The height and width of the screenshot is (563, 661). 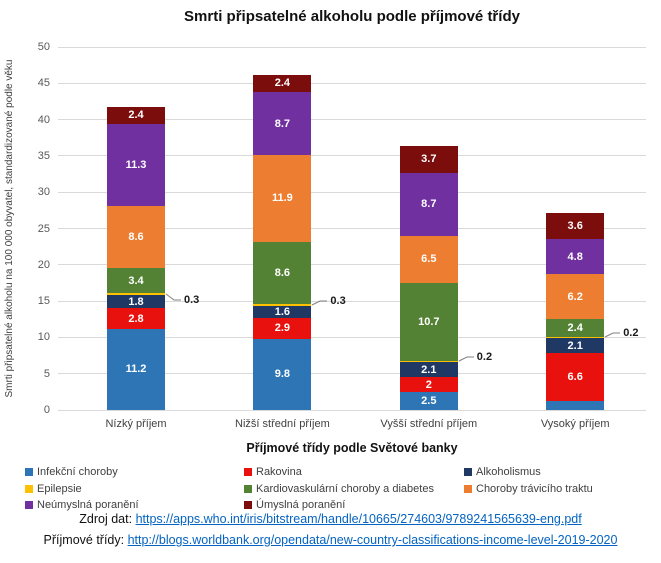 I want to click on legend-item-label: Epilepsie, so click(x=59, y=488).